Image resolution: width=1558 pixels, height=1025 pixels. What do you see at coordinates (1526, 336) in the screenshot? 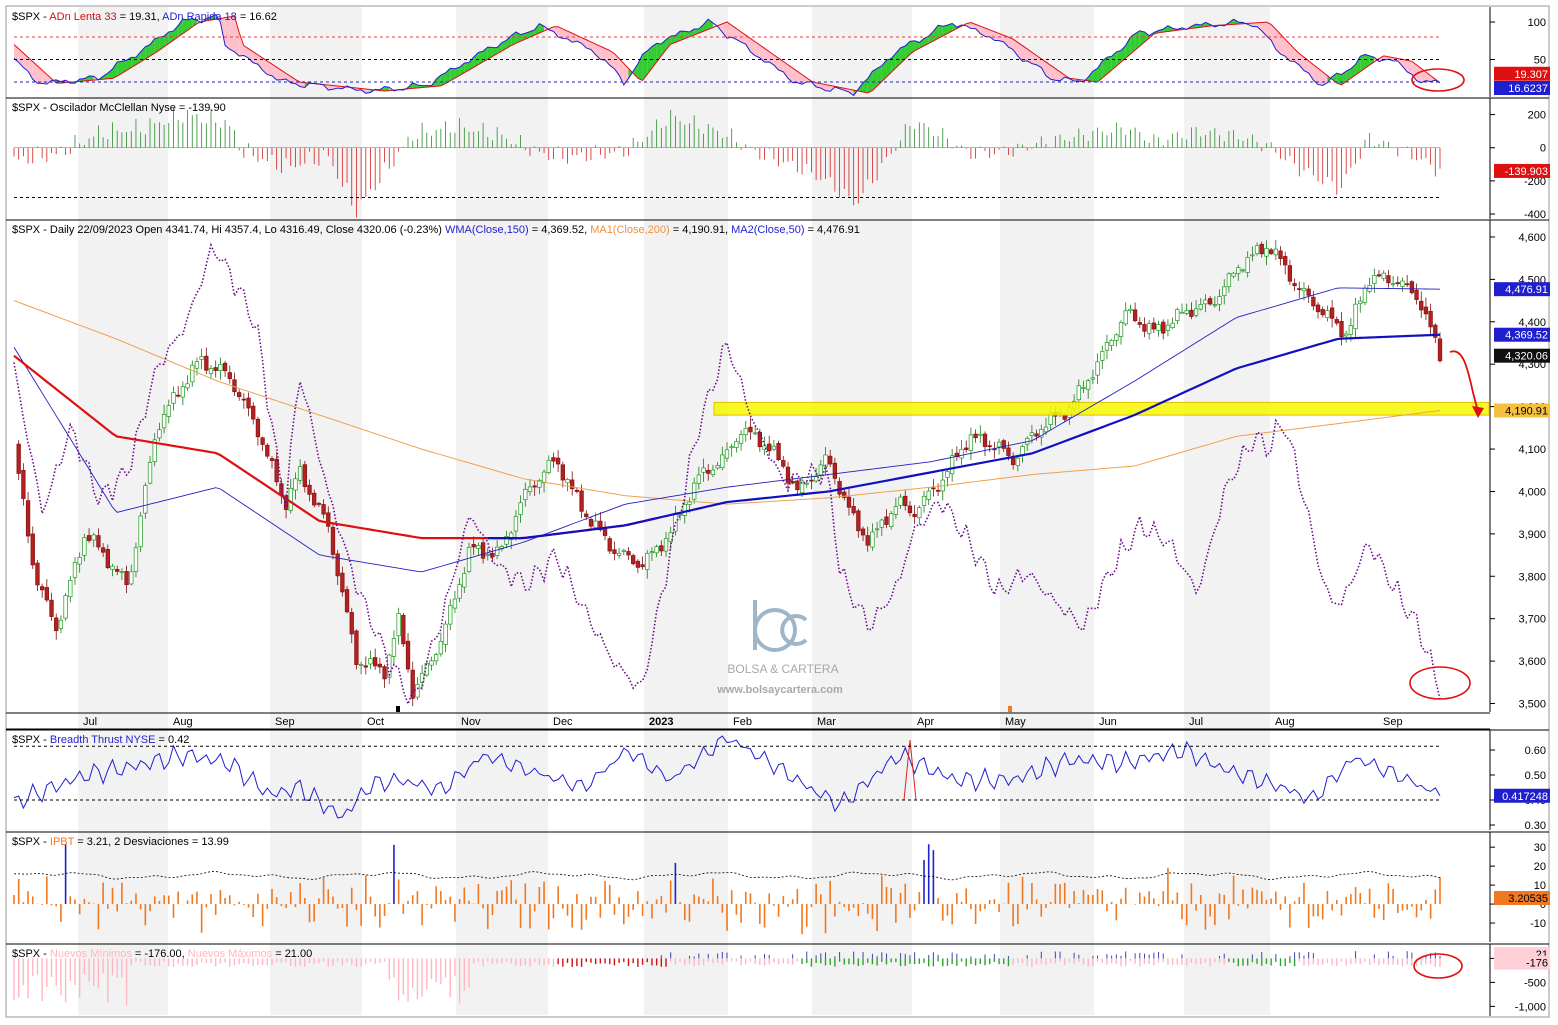
I see `value-badge: 4,369.52` at bounding box center [1526, 336].